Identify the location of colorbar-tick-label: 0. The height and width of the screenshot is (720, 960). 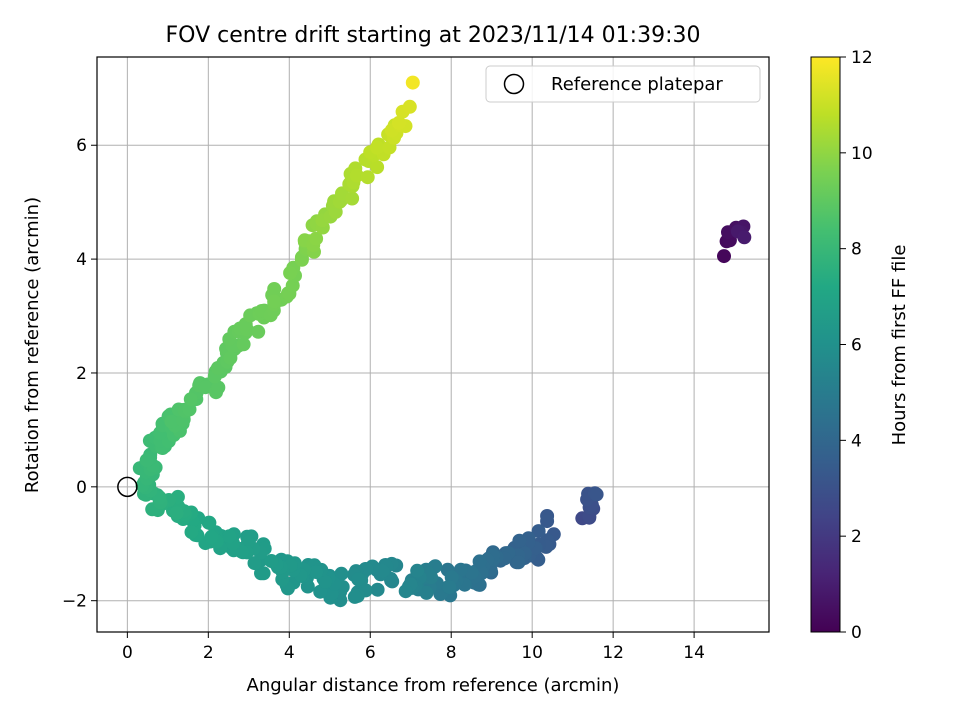
(856, 633).